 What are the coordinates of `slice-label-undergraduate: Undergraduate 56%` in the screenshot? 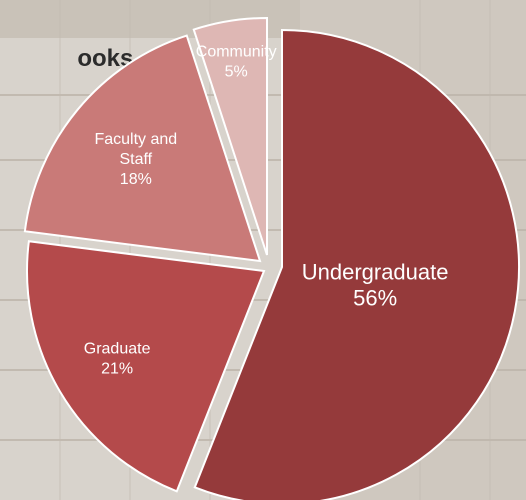 It's located at (375, 284).